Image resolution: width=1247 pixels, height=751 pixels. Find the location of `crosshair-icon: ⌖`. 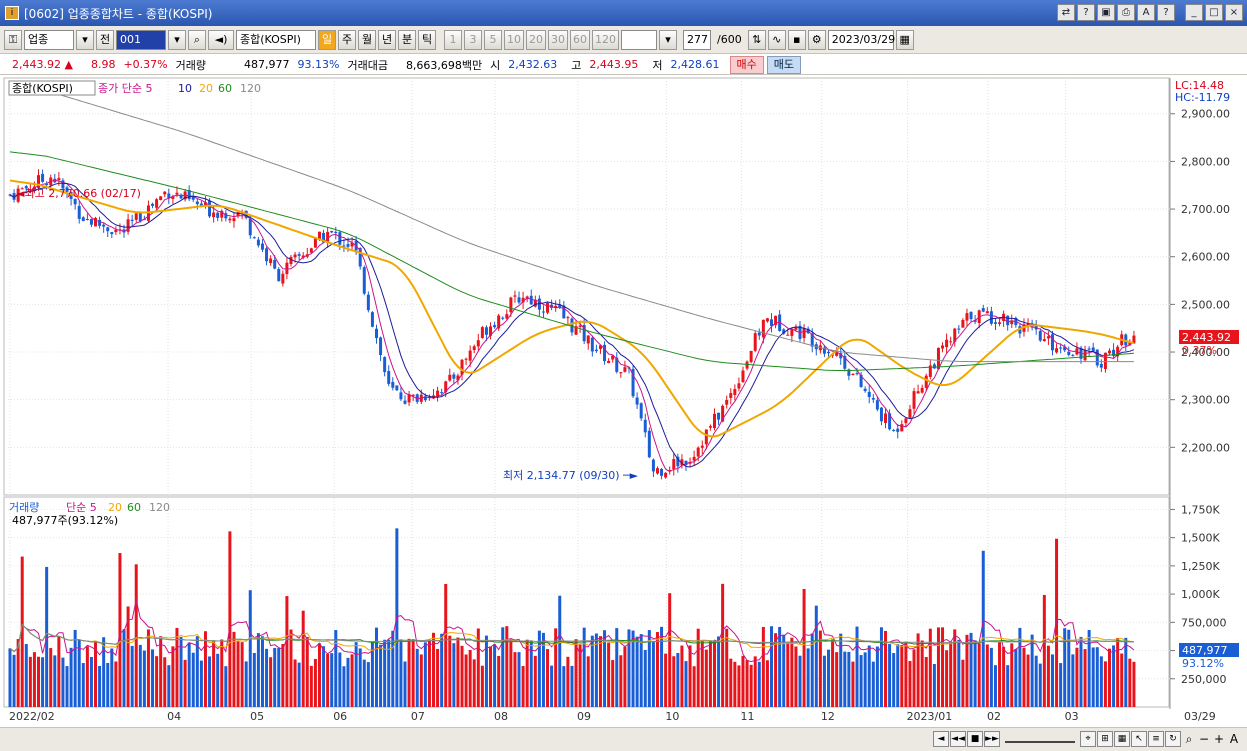

crosshair-icon: ⌖ is located at coordinates (1088, 739).